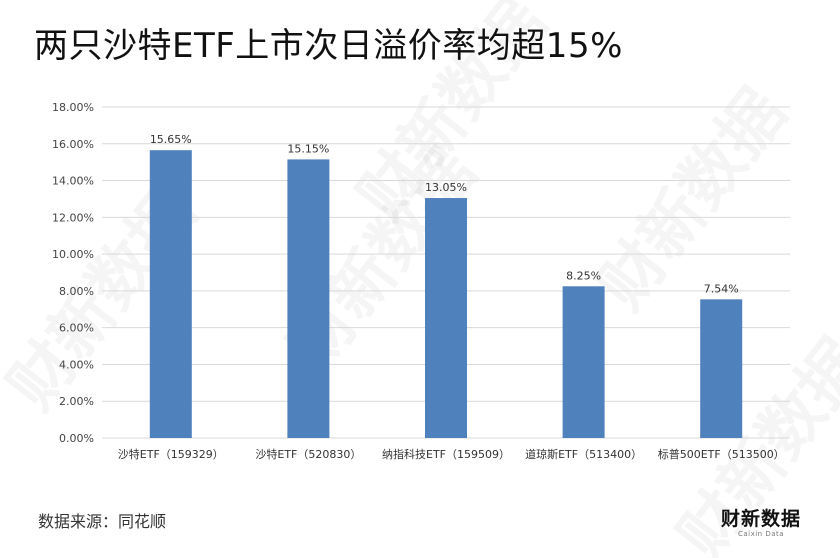  Describe the element at coordinates (760, 519) in the screenshot. I see `logo-main-text: 财新数据` at that location.